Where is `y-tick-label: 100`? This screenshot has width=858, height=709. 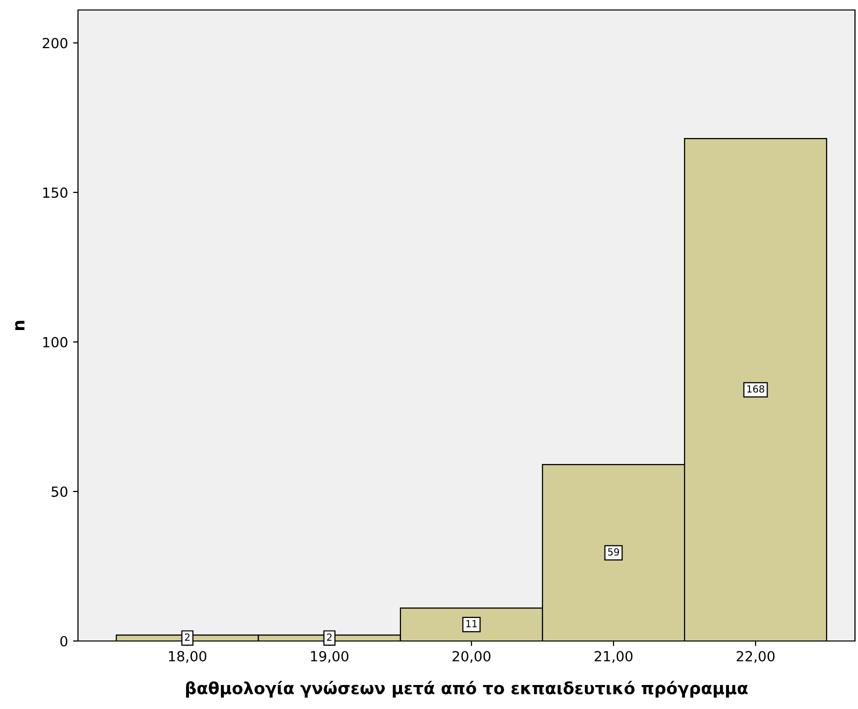 y-tick-label: 100 is located at coordinates (55, 342).